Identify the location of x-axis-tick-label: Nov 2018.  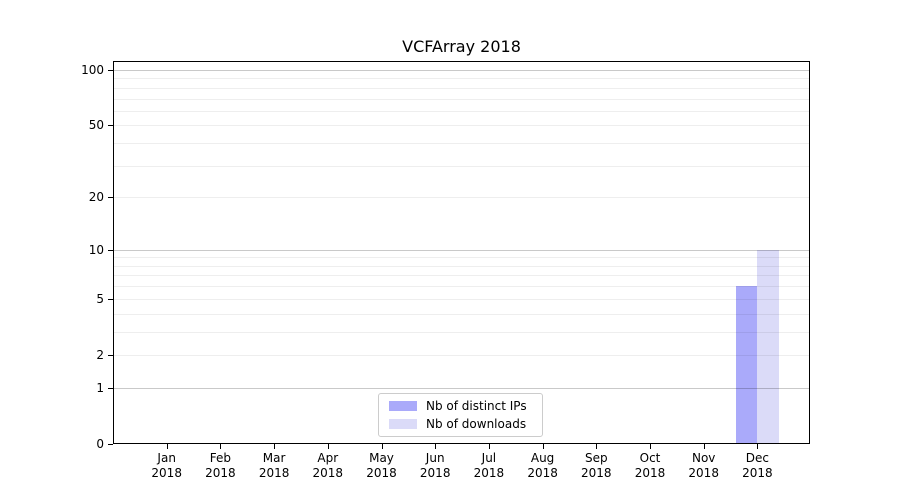
(703, 465).